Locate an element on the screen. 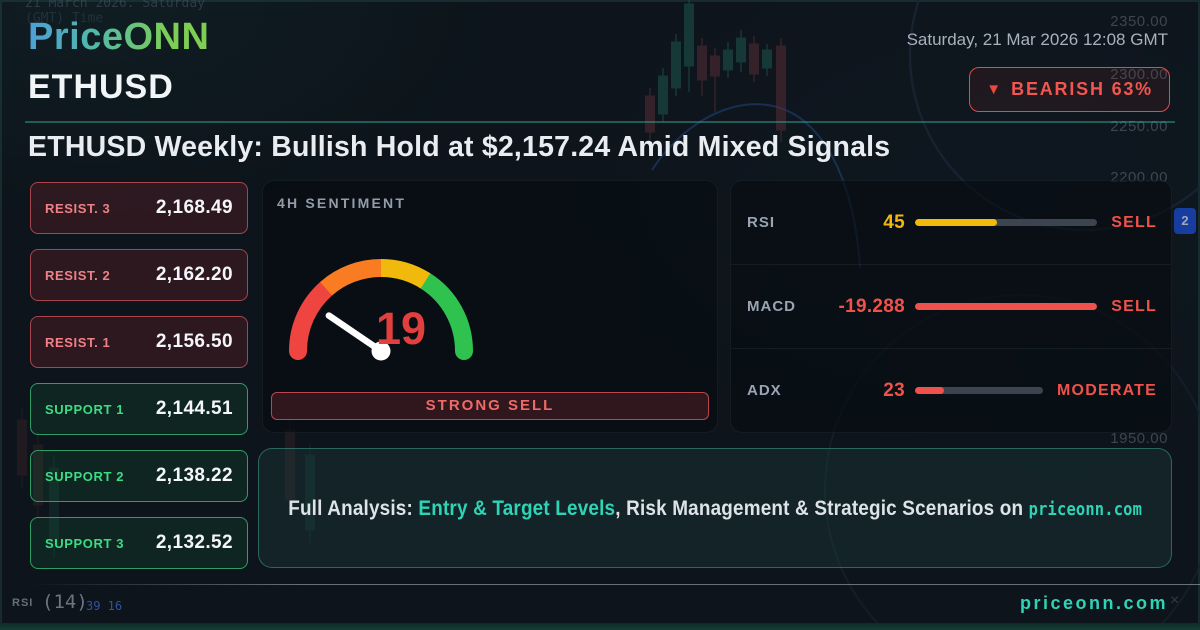  sentiment-gauge is located at coordinates (380, 309).